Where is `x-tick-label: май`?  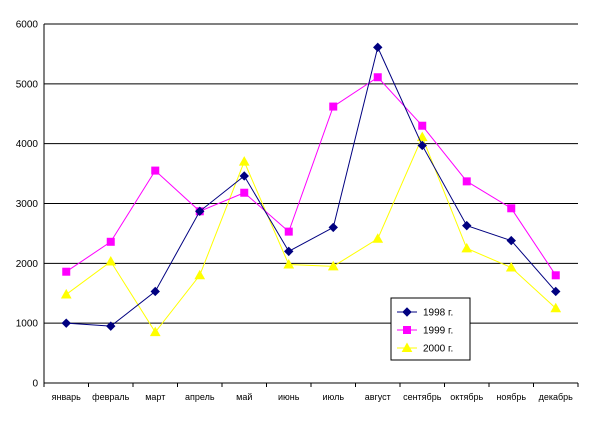
x-tick-label: май is located at coordinates (244, 397).